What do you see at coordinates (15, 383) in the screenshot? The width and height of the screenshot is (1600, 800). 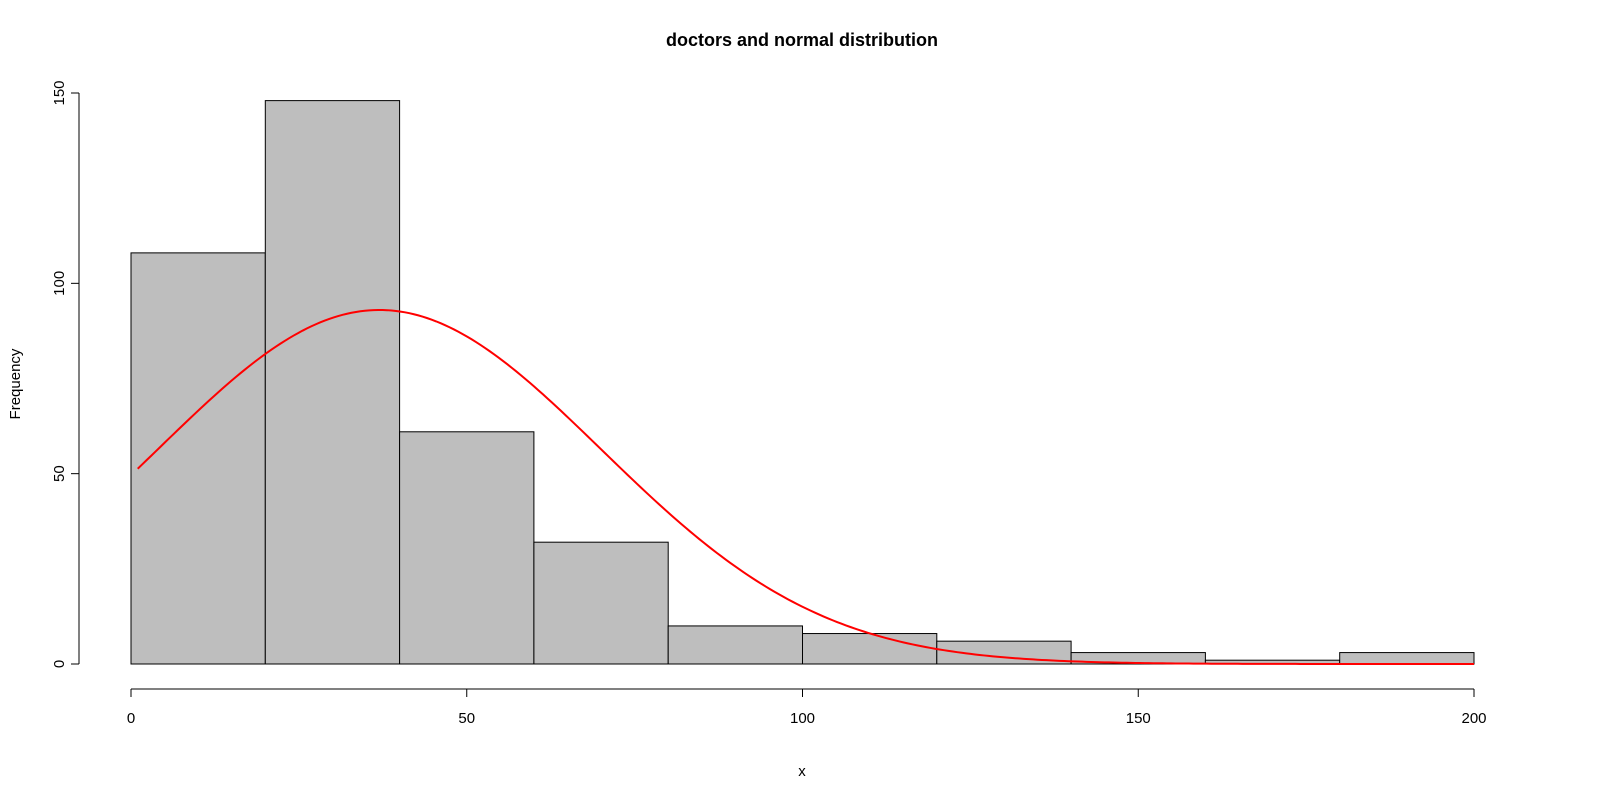 I see `y-axis-label: Frequency` at bounding box center [15, 383].